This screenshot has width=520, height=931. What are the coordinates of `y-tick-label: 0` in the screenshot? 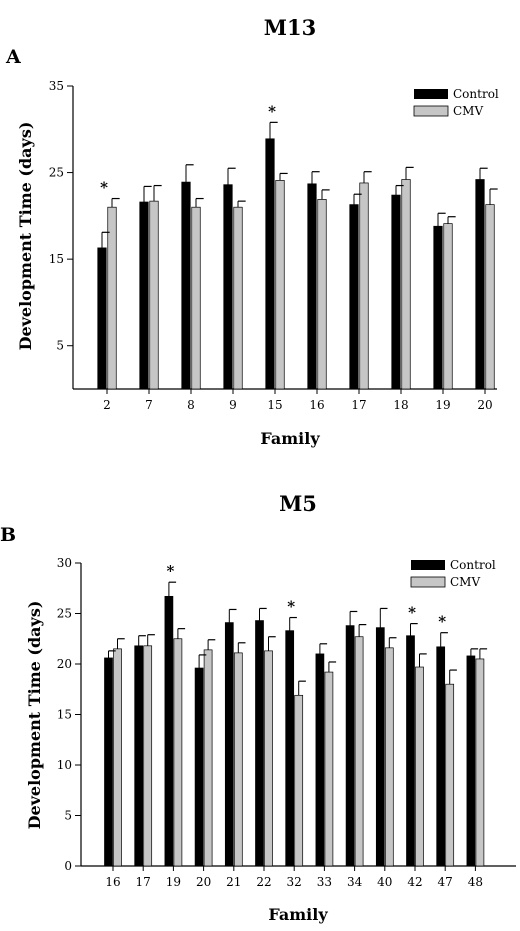 It's located at (68, 866).